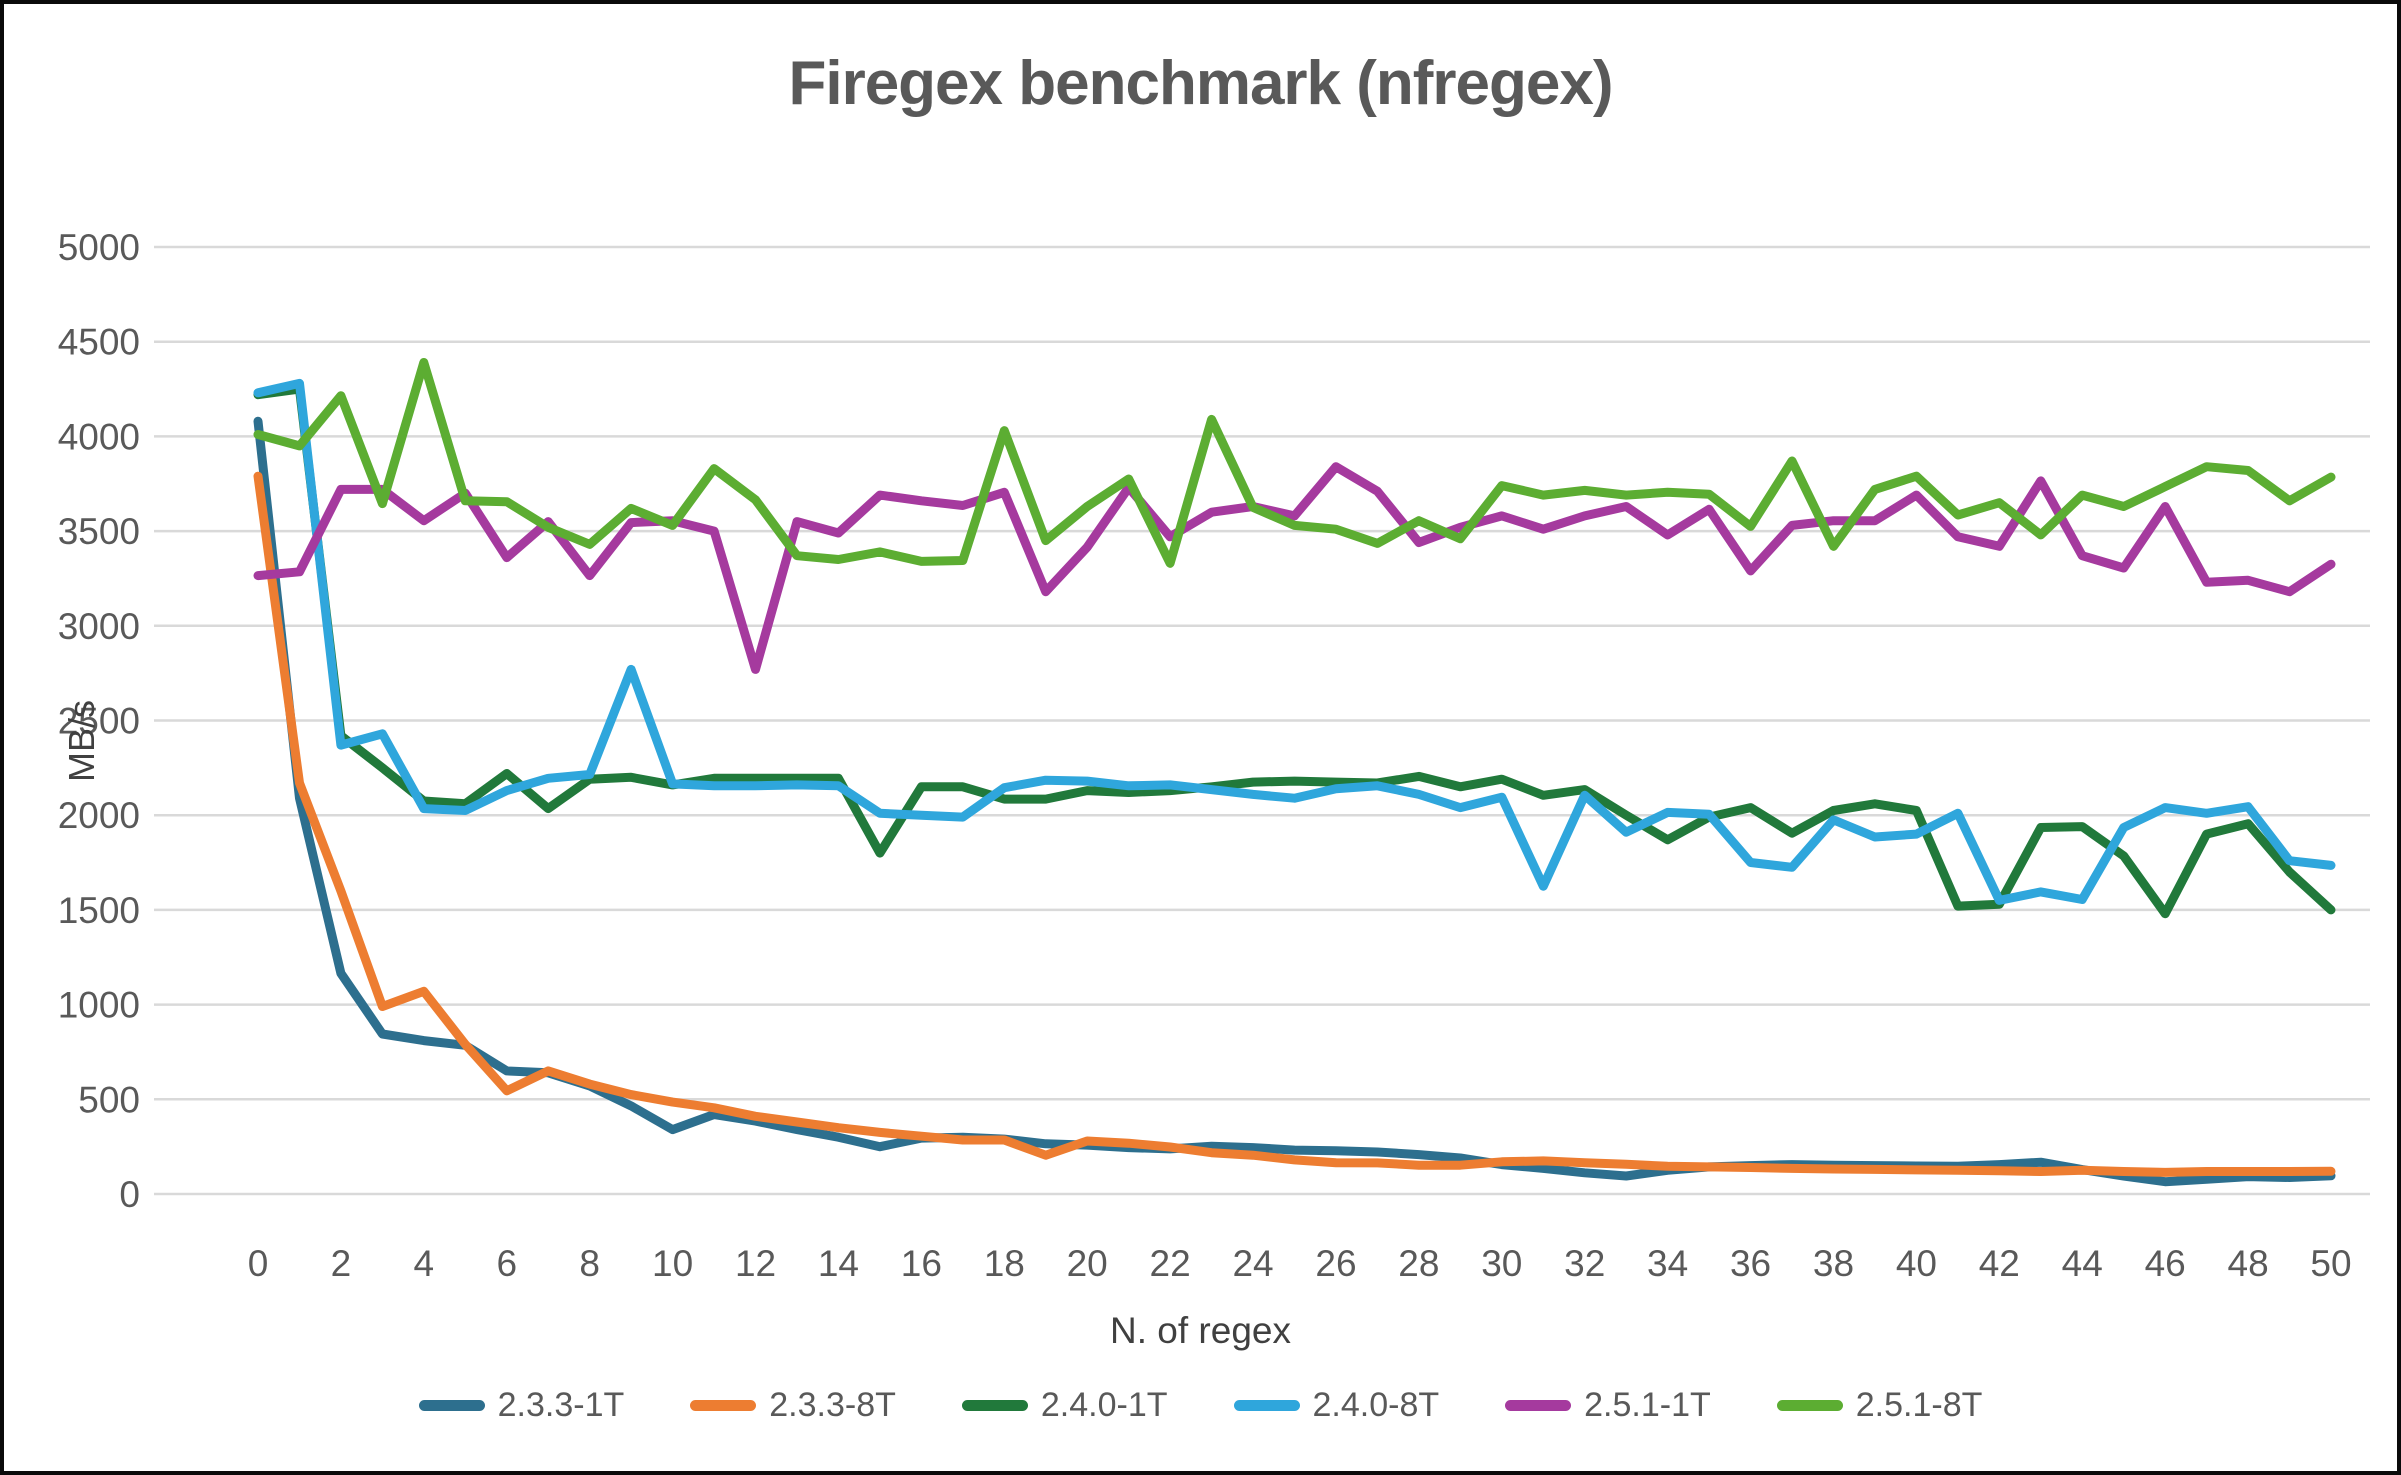 This screenshot has height=1475, width=2401. Describe the element at coordinates (1809, 1405) in the screenshot. I see `legend-swatch-2.5.1-8T` at that location.